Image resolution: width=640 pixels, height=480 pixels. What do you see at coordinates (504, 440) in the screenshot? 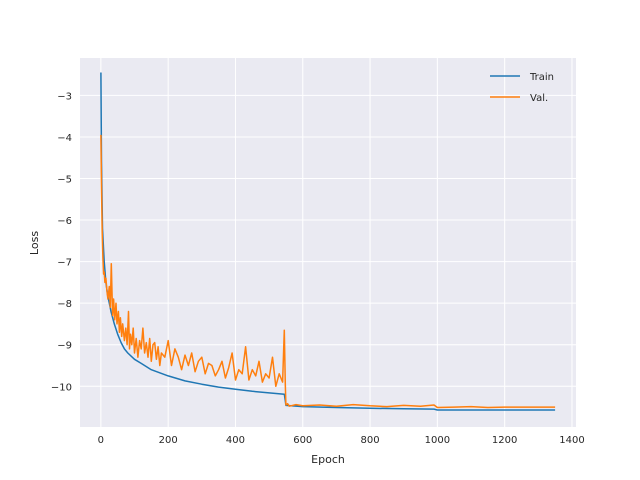
I see `x-tick-label: 1200` at bounding box center [504, 440].